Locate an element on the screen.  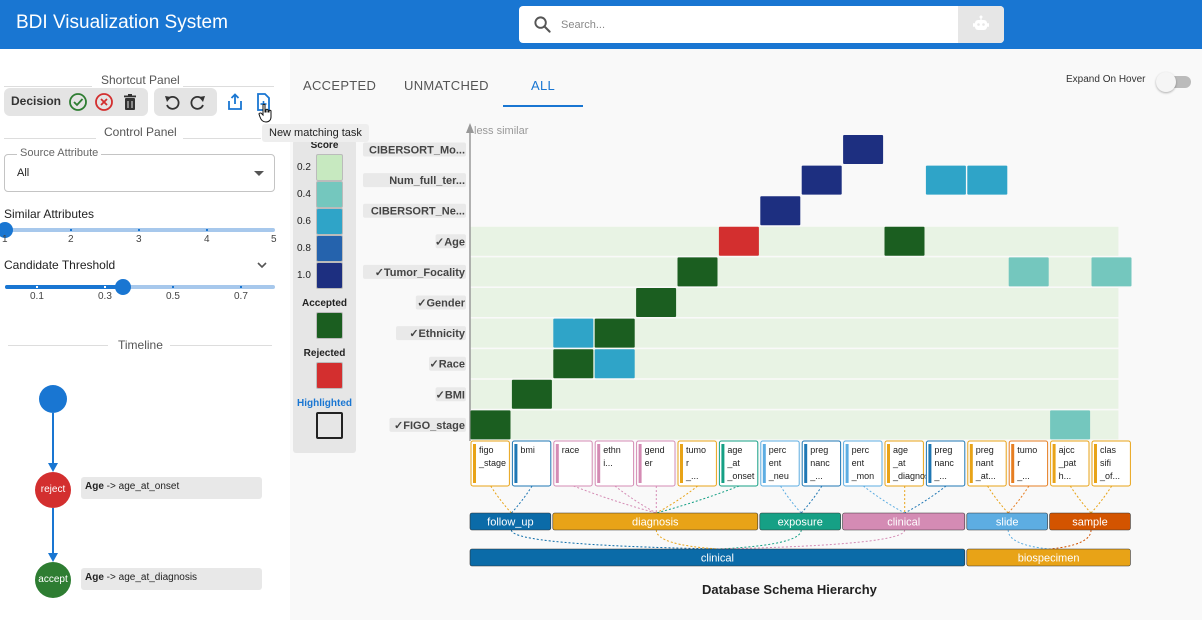
column-label-line: nanc is located at coordinates (820, 463).